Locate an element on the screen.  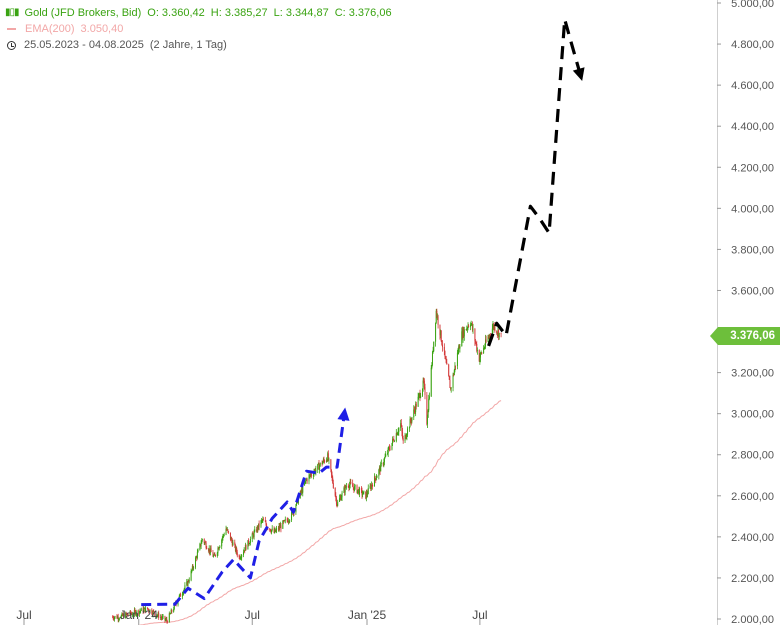
blue-projection-line is located at coordinates (244, 507).